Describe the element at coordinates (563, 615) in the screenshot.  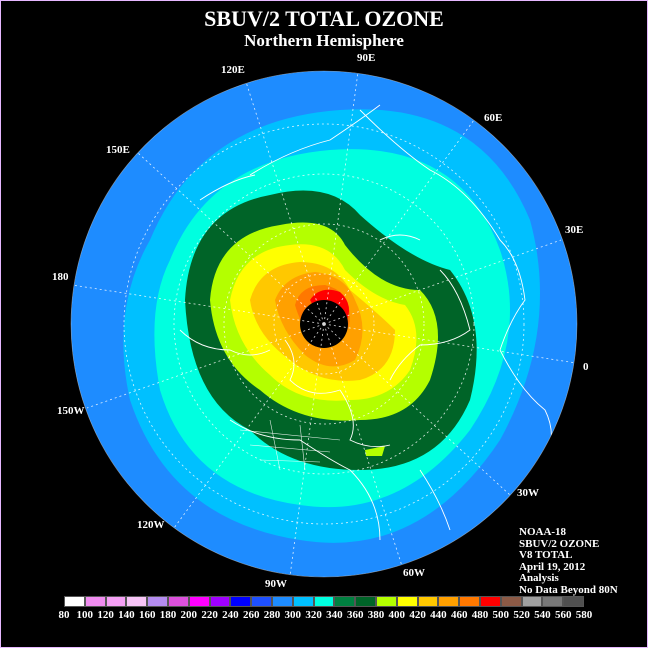
I see `color-scale-tick: 560` at that location.